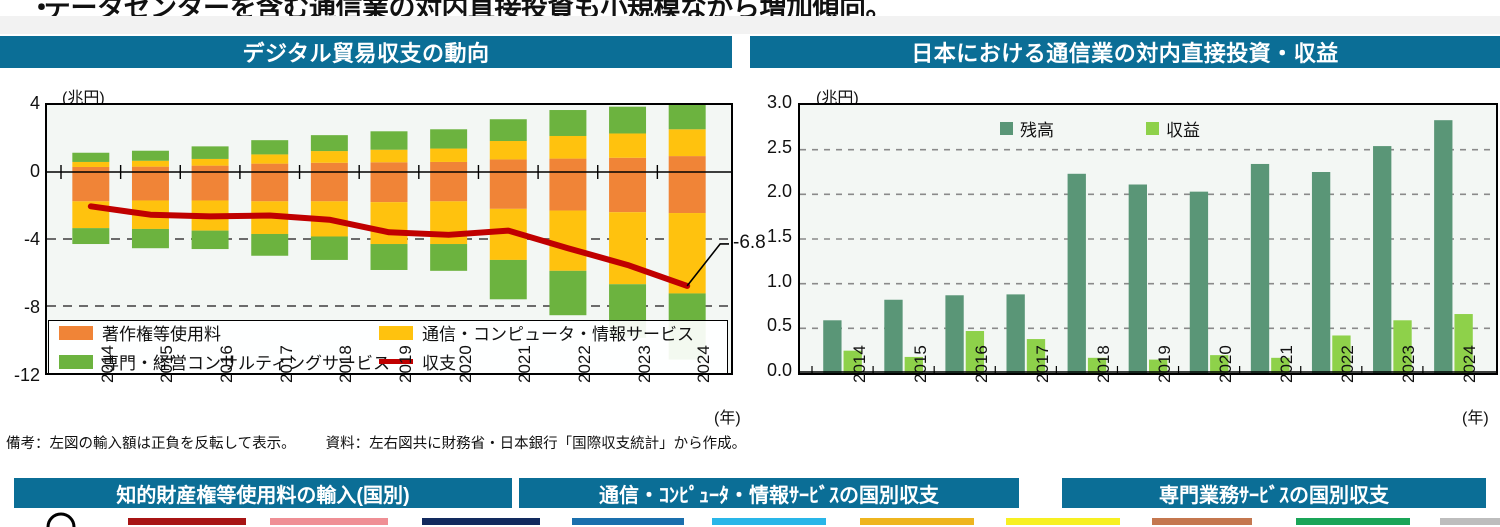 The width and height of the screenshot is (1500, 527). Describe the element at coordinates (107, 364) in the screenshot. I see `left-xtick-2014: 2014` at that location.